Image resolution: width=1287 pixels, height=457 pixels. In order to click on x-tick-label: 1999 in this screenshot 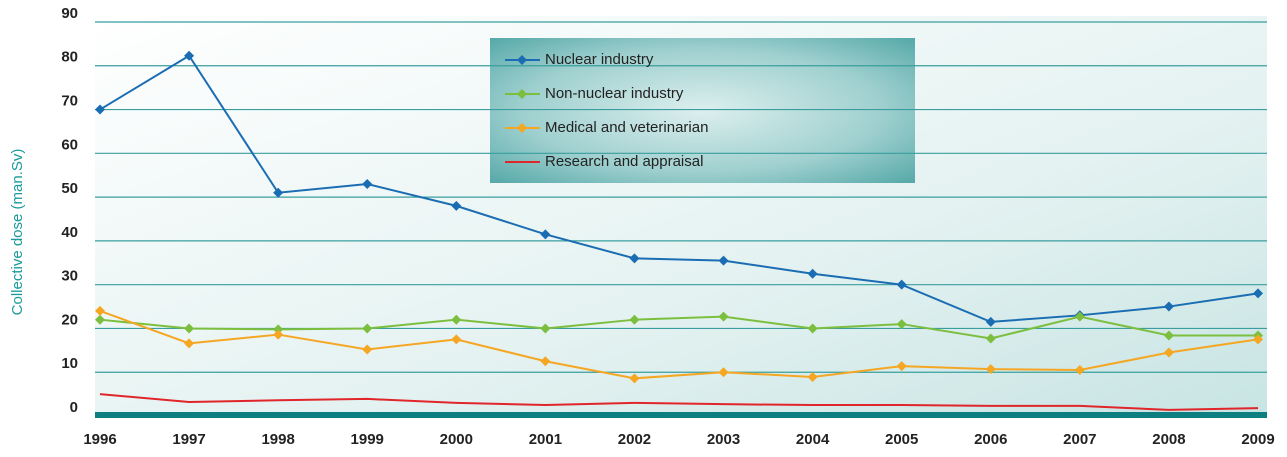, I will do `click(367, 439)`.